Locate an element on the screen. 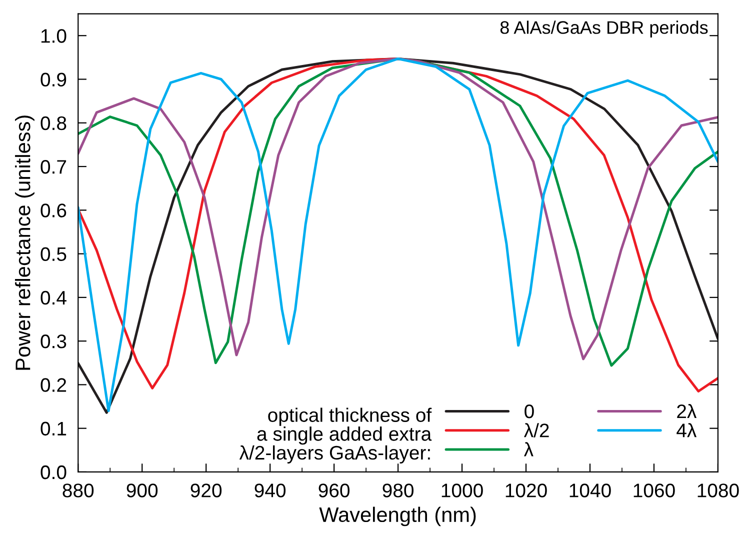  y-tick-label: 0.3 is located at coordinates (53, 341).